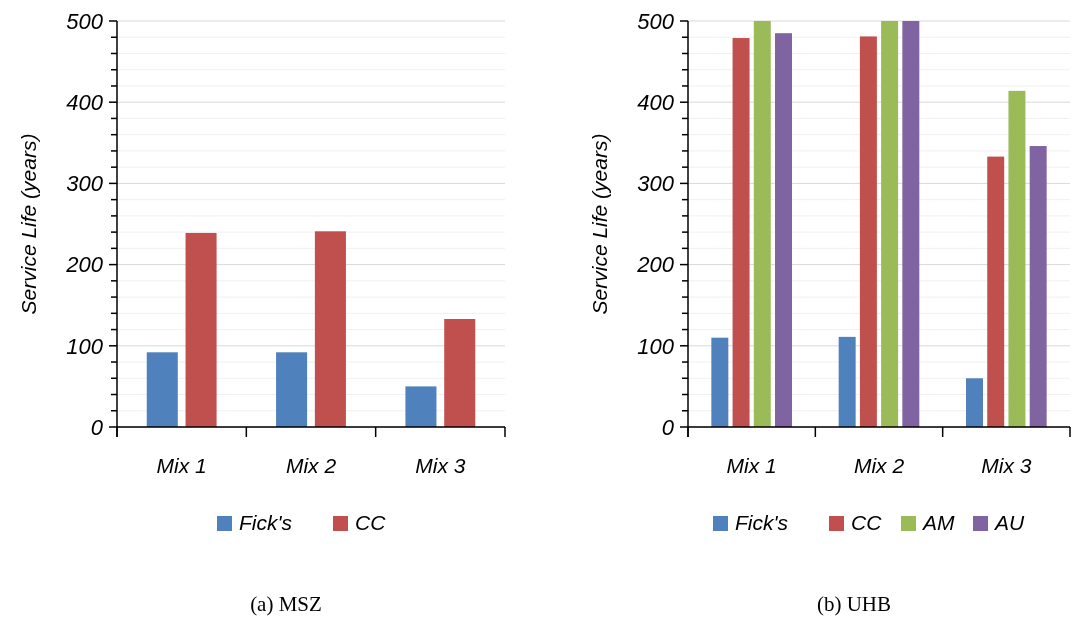 The image size is (1073, 622). What do you see at coordinates (1009, 523) in the screenshot?
I see `legend-label: AU` at bounding box center [1009, 523].